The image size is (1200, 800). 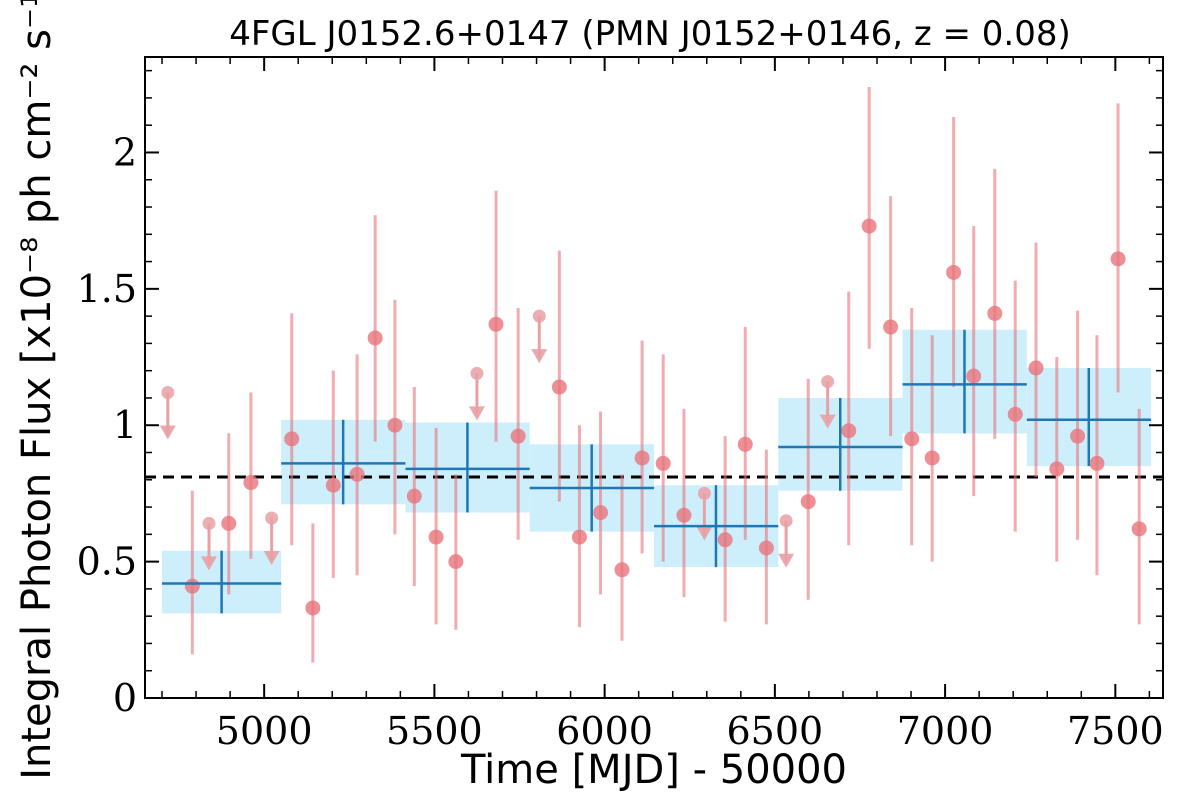 I want to click on x-tick-label: 6000, so click(x=604, y=731).